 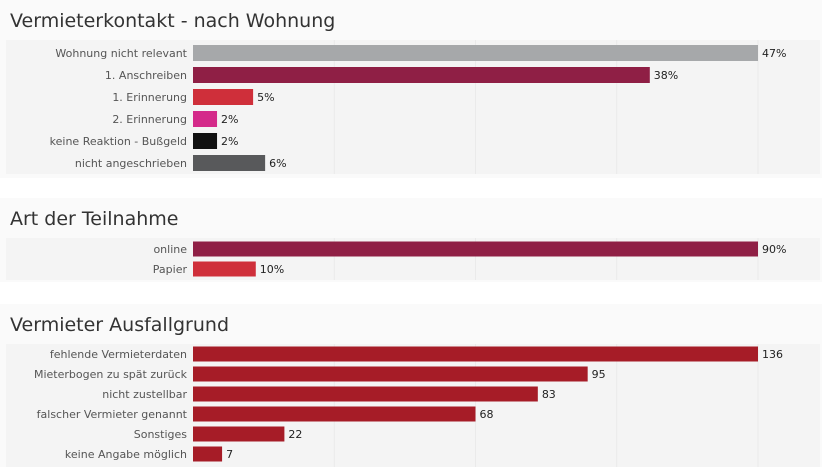 What do you see at coordinates (469, 259) in the screenshot?
I see `chart-art-der-teilnahme: online 90% Papier 10%` at bounding box center [469, 259].